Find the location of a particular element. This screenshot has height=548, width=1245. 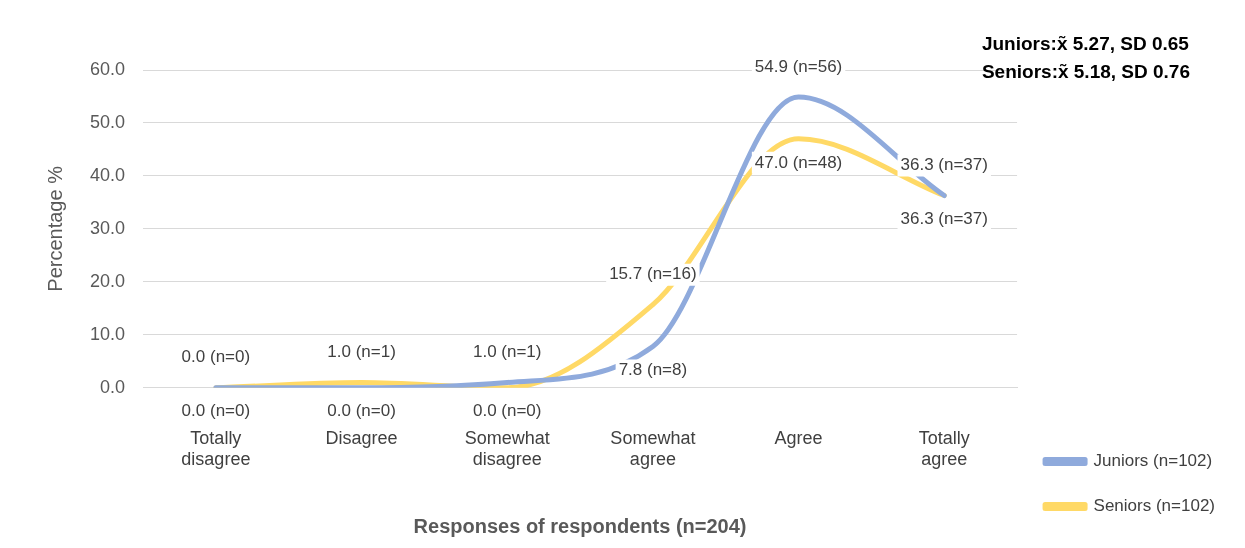

x-tick-label: Somewhat agree is located at coordinates (653, 448).